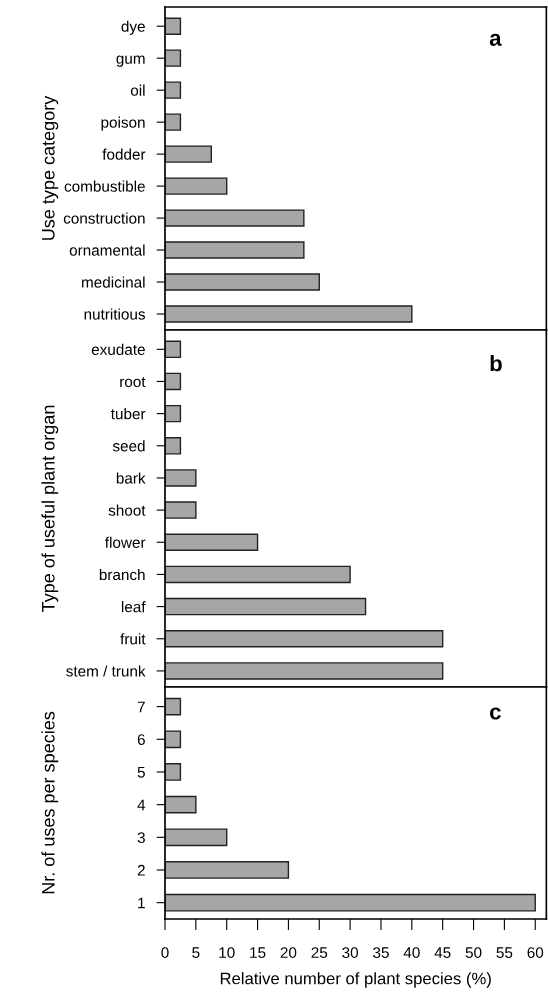  I want to click on y-tick-label: exudate, so click(118, 349).